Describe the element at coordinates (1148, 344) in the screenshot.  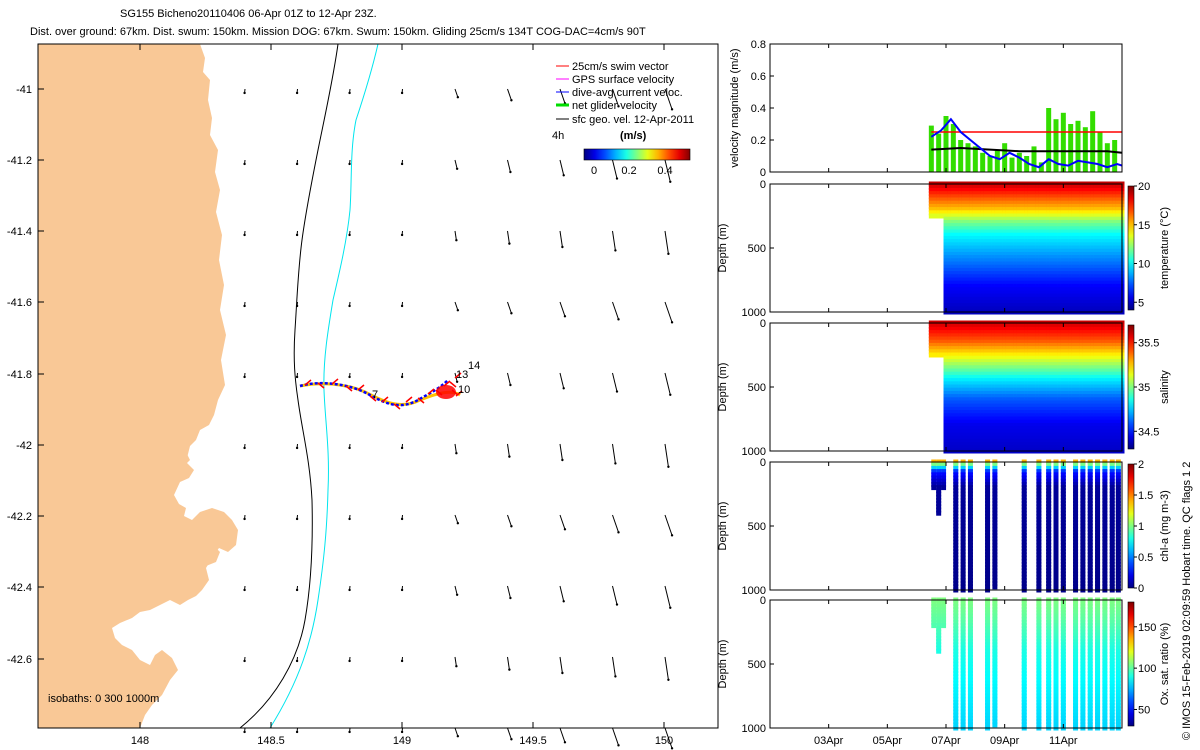
I see `colorbar-tick: 35.5` at that location.